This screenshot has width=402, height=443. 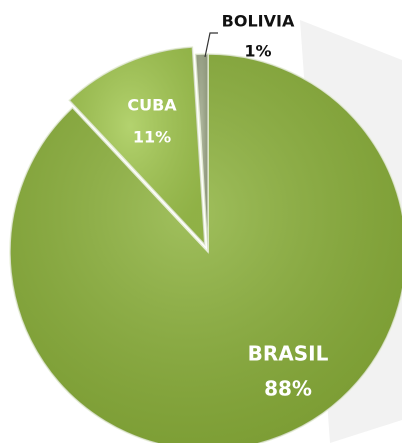 I want to click on slice-shade, so click(x=201, y=153).